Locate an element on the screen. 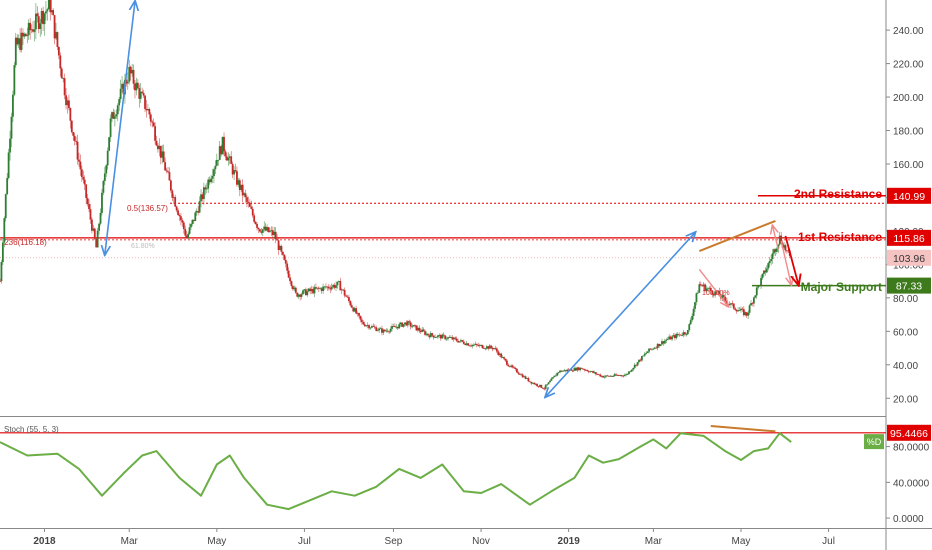 The width and height of the screenshot is (932, 550). price-tick-label: 220.00 is located at coordinates (908, 65).